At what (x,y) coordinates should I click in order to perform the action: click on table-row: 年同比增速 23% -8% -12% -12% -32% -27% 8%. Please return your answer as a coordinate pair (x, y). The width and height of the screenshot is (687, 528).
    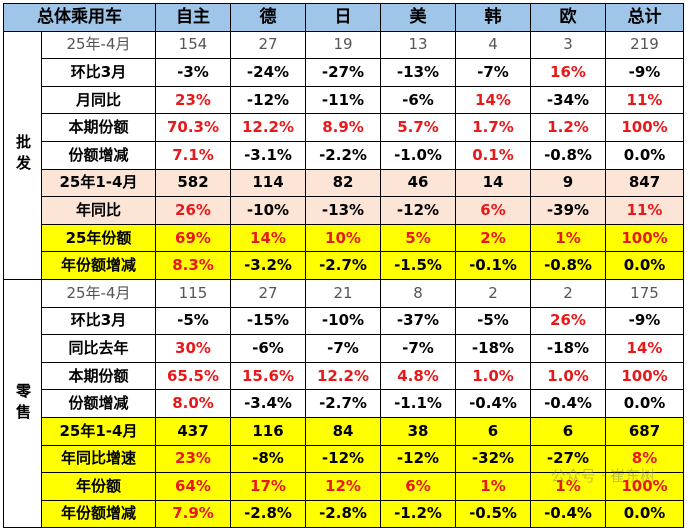
    Looking at the image, I should click on (344, 459).